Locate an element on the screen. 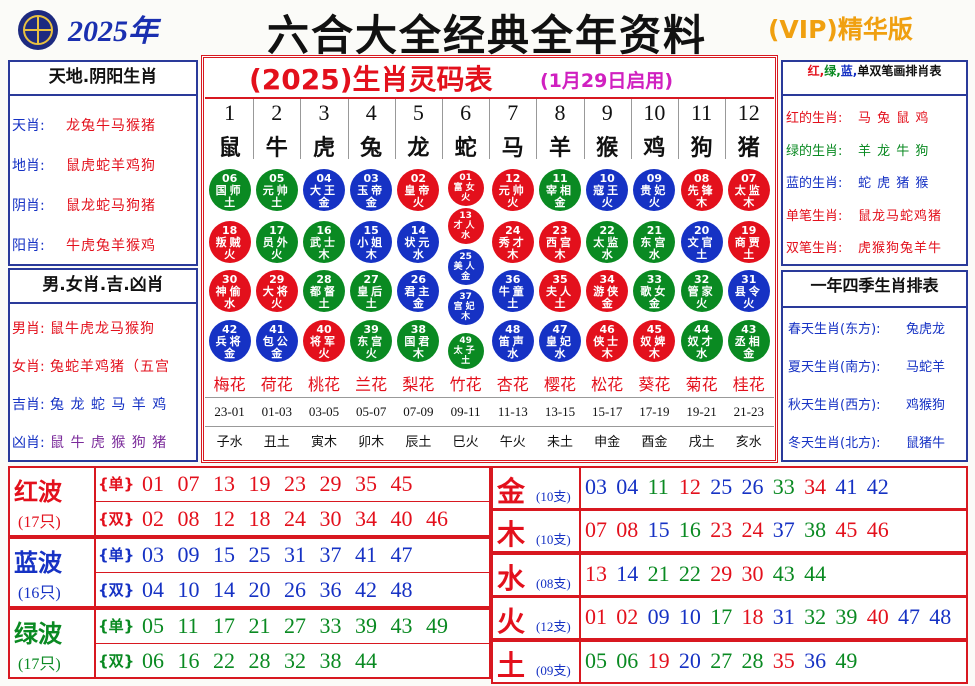 The height and width of the screenshot is (686, 975). row-label: 绿的生肖: is located at coordinates (814, 151).